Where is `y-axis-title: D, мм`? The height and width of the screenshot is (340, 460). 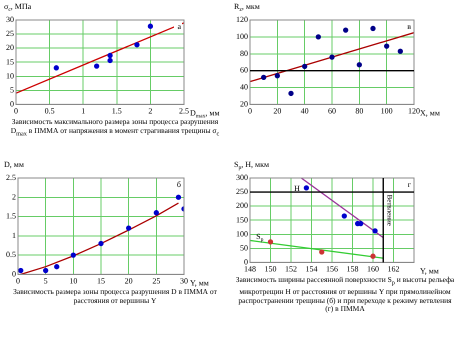
y-axis-title: D, мм is located at coordinates (14, 165).